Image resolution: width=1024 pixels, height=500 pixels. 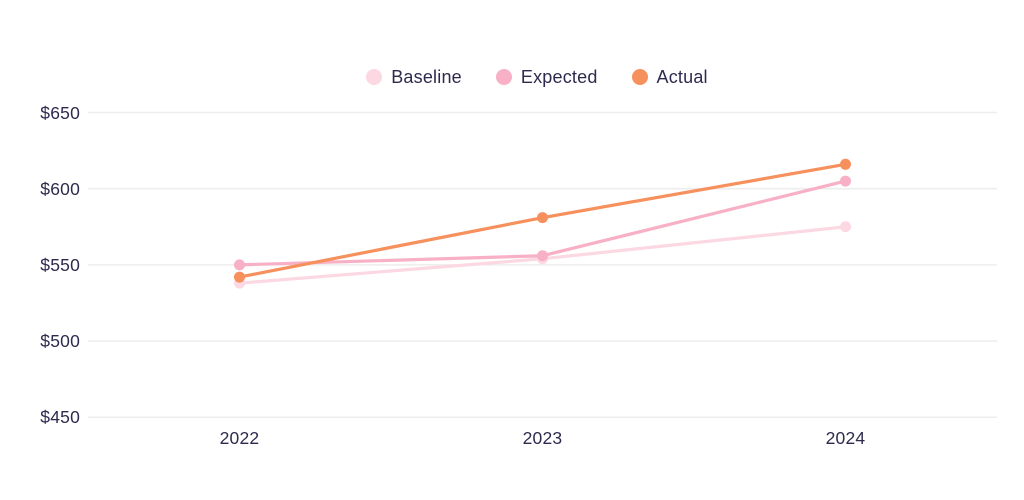 What do you see at coordinates (503, 77) in the screenshot?
I see `legend-dot-expected-icon` at bounding box center [503, 77].